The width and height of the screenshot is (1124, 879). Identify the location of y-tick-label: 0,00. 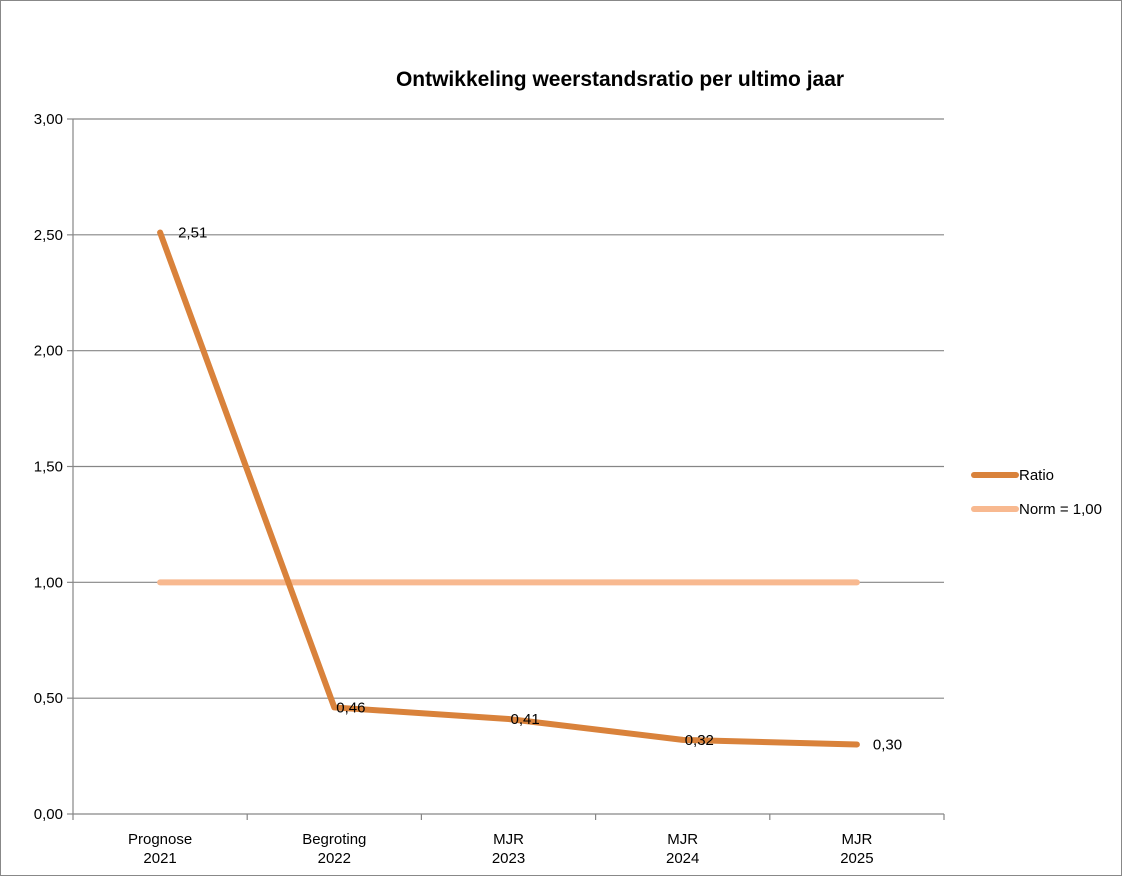
(48, 814).